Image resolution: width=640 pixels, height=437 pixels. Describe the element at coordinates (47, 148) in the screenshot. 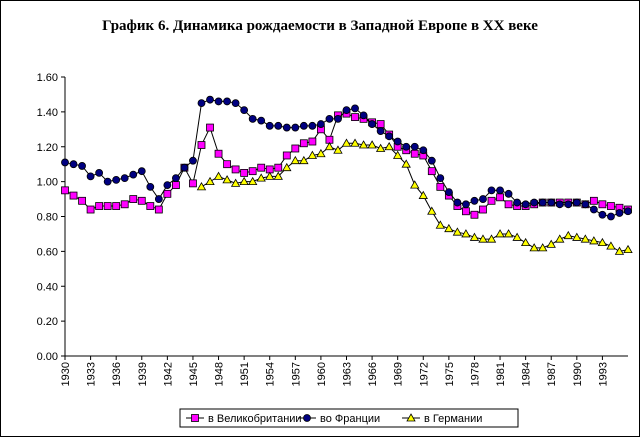

I see `y-tick-label: 1.20` at that location.